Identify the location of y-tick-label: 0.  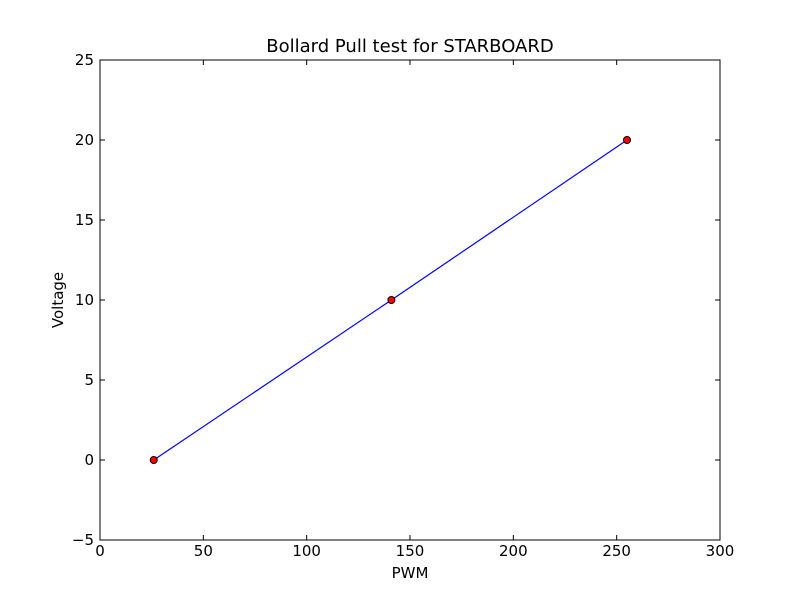
(89, 460).